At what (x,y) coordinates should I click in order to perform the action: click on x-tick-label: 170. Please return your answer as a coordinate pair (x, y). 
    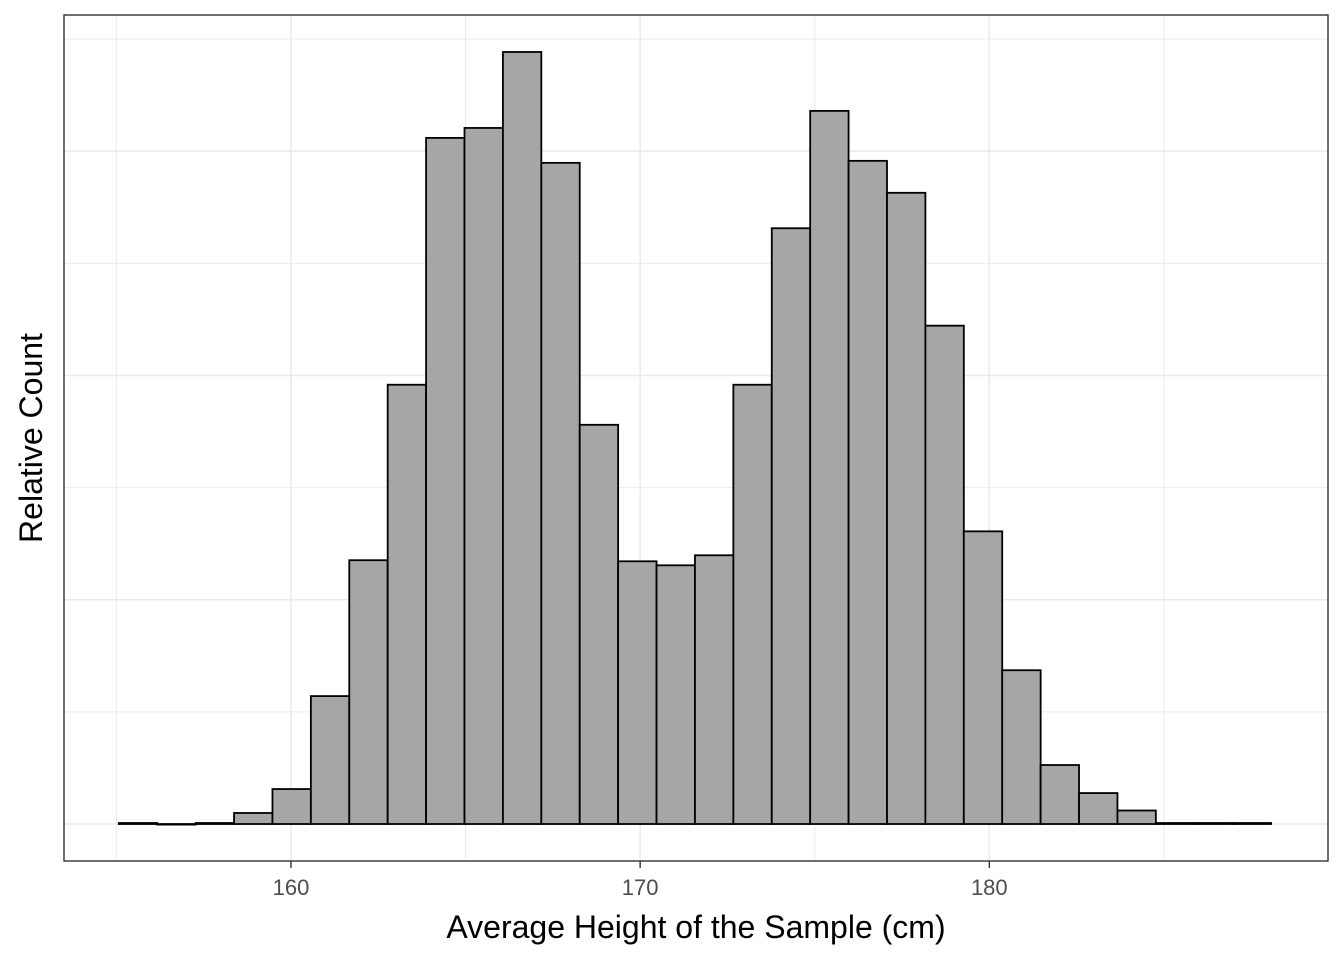
    Looking at the image, I should click on (640, 887).